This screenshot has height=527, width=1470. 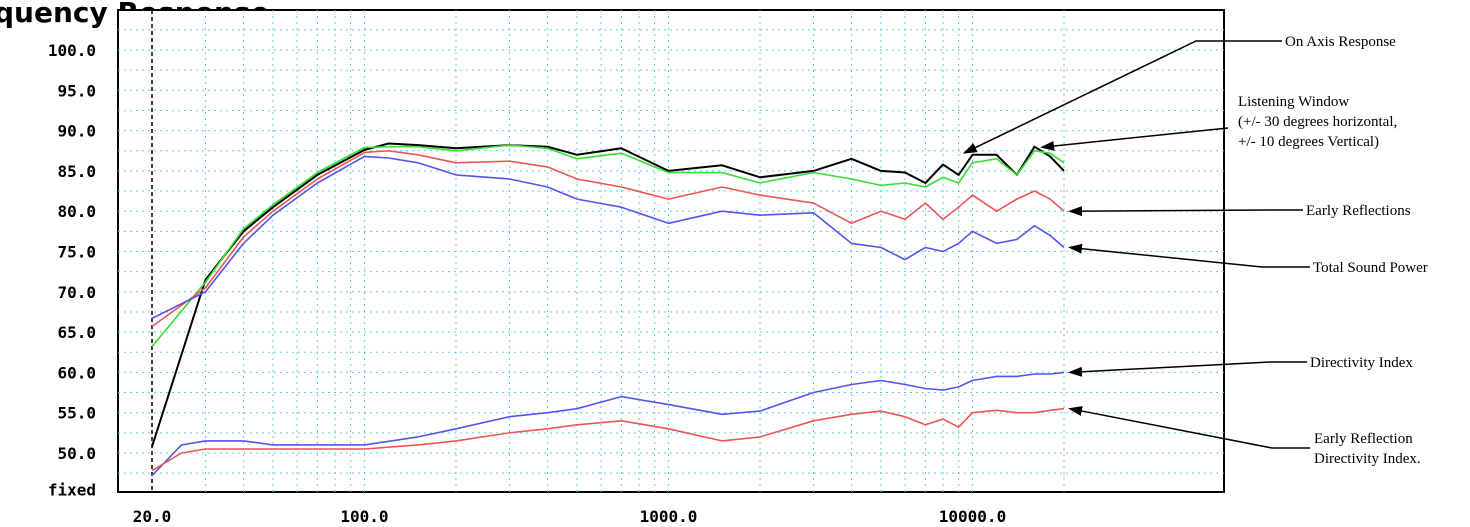 What do you see at coordinates (1317, 122) in the screenshot?
I see `annotation-label: (+/- 30 degrees horizontal,` at bounding box center [1317, 122].